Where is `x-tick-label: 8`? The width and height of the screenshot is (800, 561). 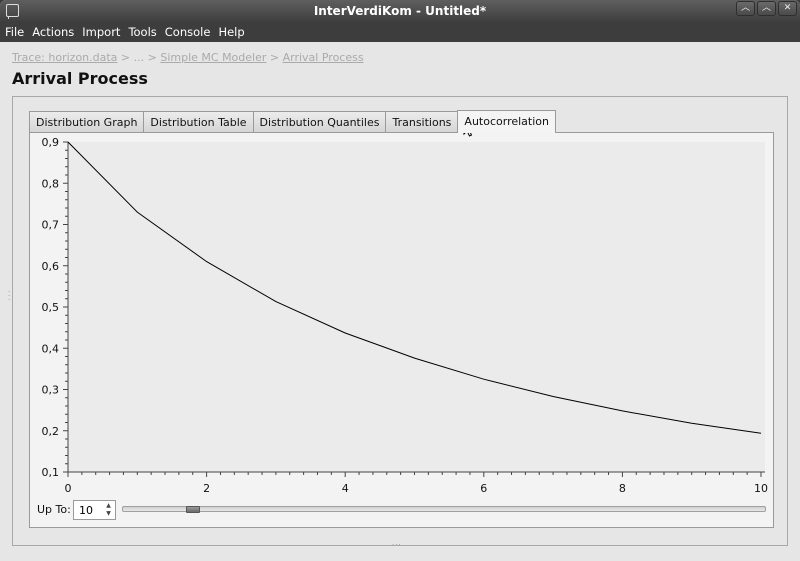 x-tick-label: 8 is located at coordinates (622, 488).